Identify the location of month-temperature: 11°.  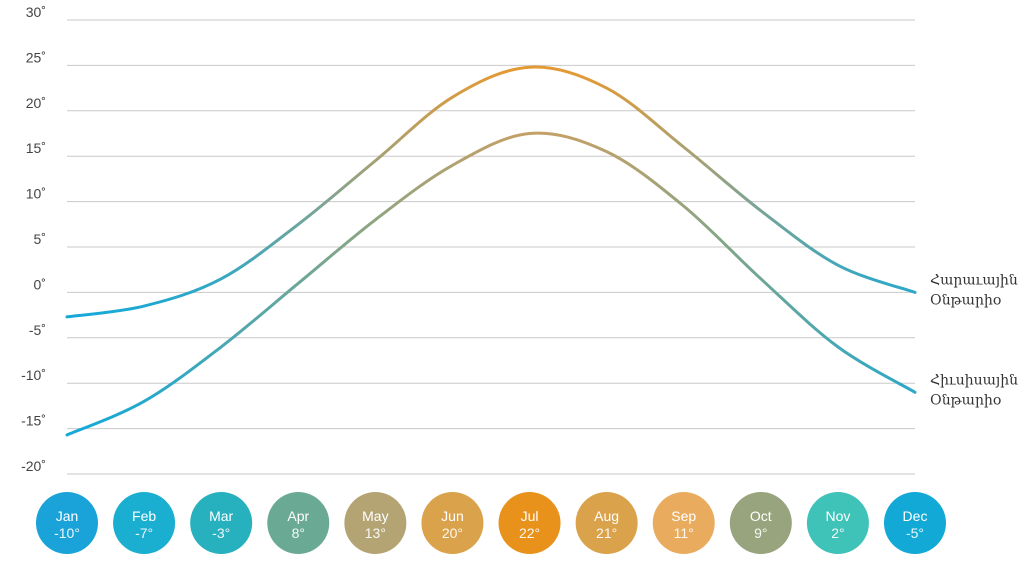
(684, 533).